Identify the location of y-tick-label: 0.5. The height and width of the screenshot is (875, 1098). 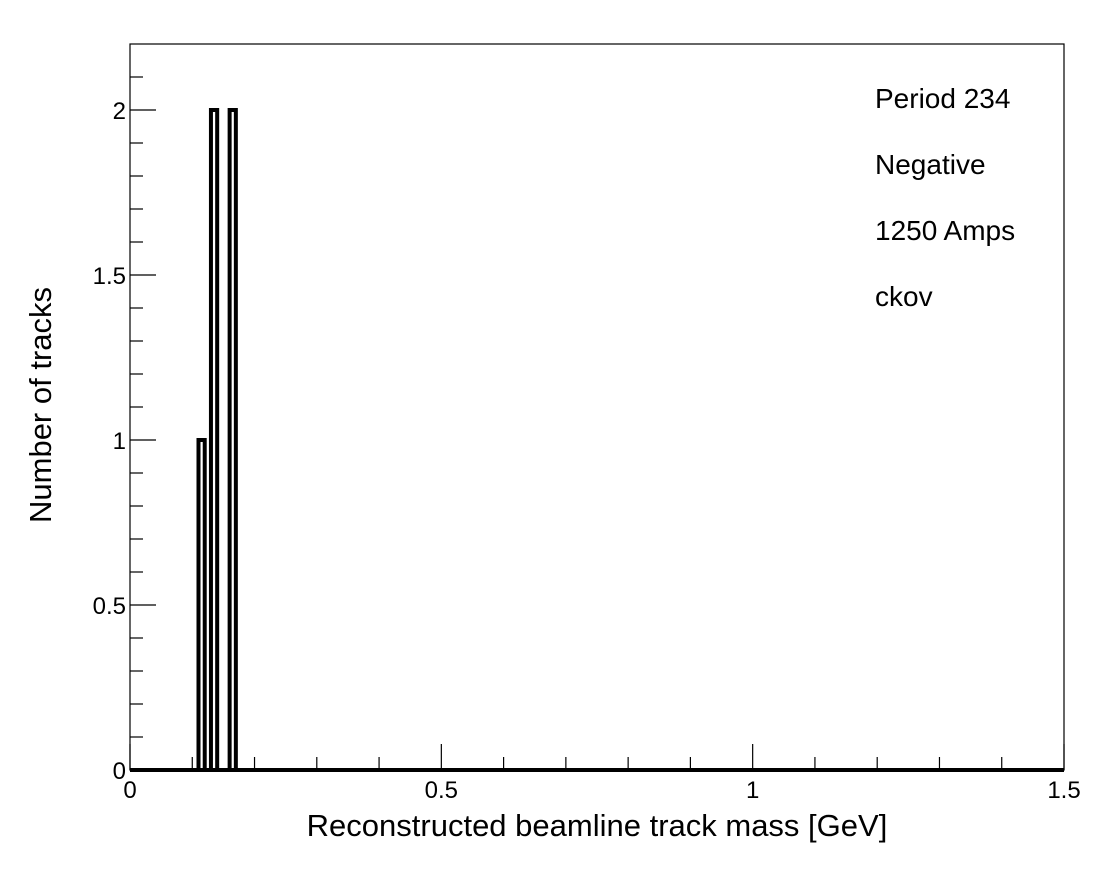
(109, 606).